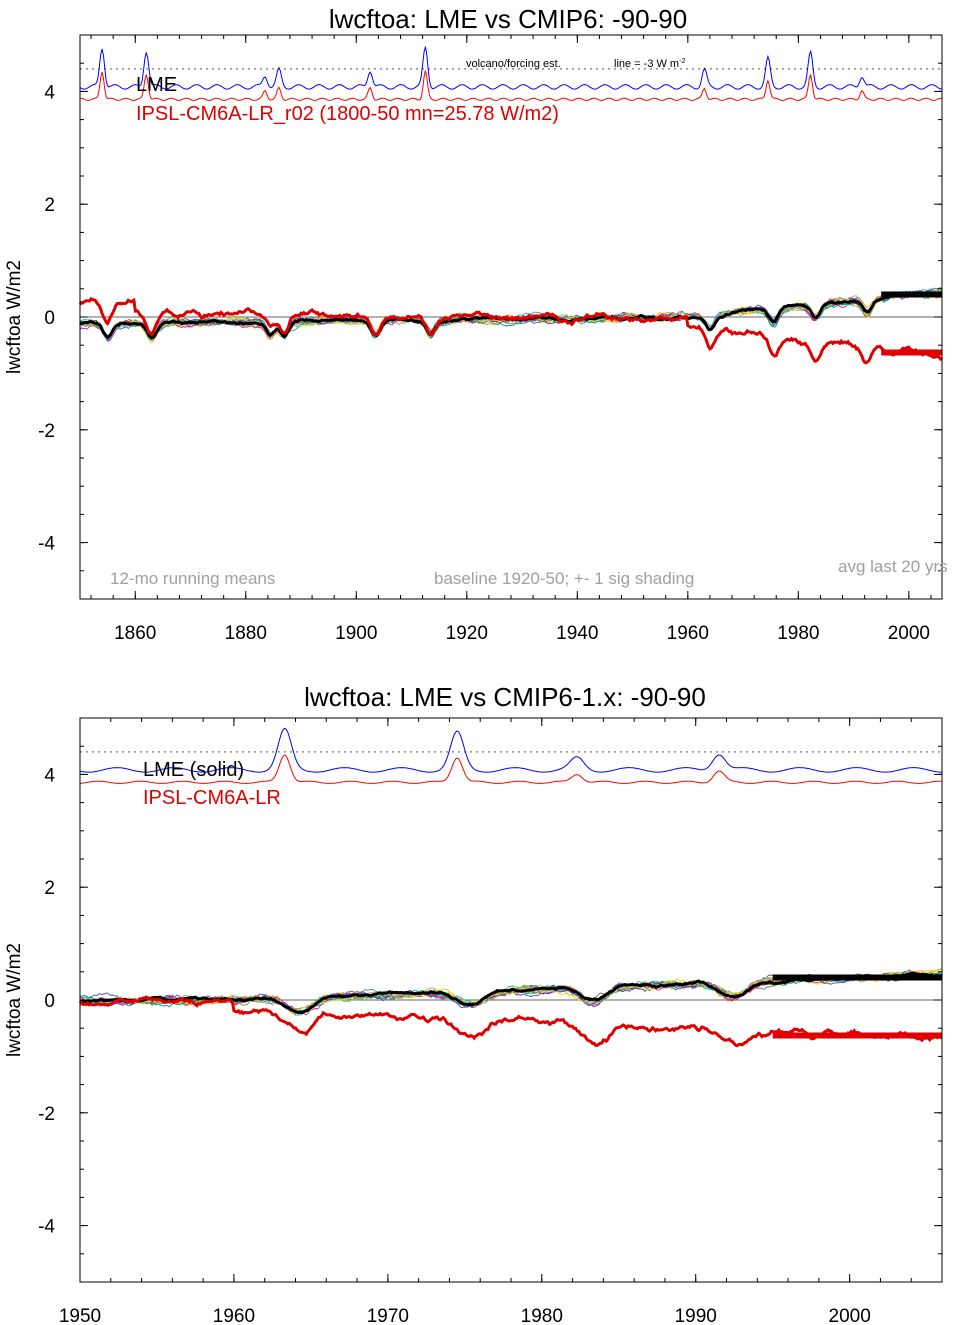 The height and width of the screenshot is (1325, 963). I want to click on line-note-superscript: -2, so click(682, 61).